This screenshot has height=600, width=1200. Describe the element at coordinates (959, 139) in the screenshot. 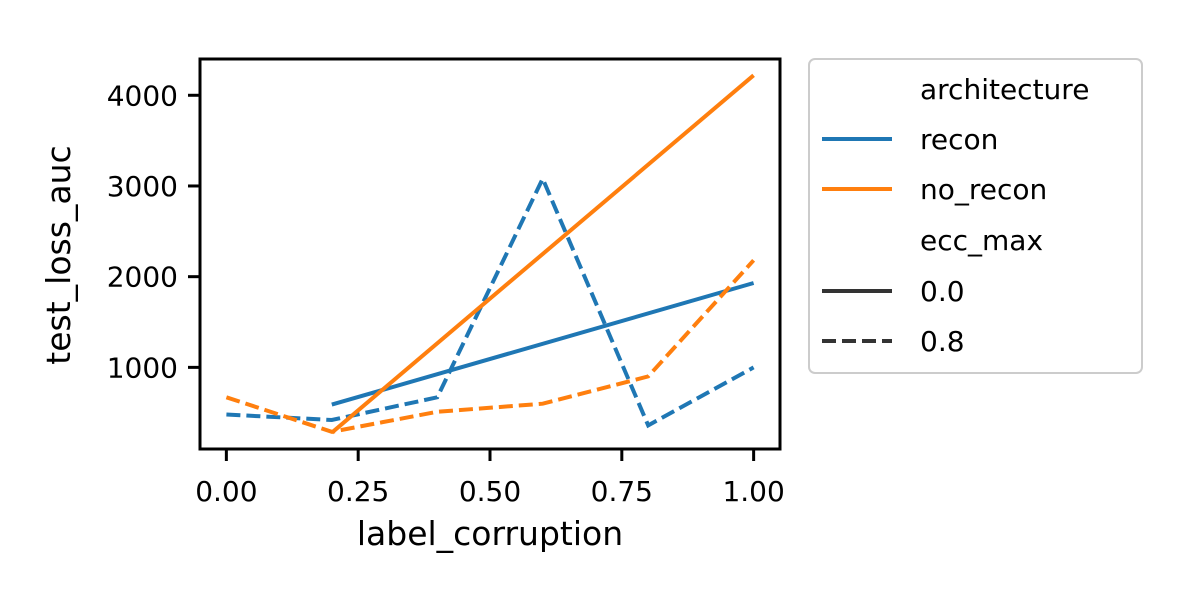

I see `legend-label-recon: recon` at that location.